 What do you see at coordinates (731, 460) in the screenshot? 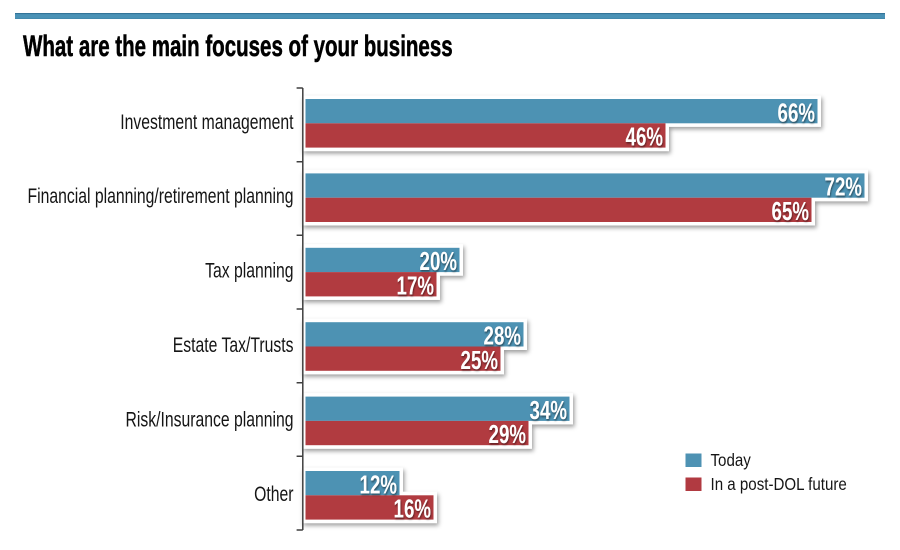
I see `svg-text: Today` at bounding box center [731, 460].